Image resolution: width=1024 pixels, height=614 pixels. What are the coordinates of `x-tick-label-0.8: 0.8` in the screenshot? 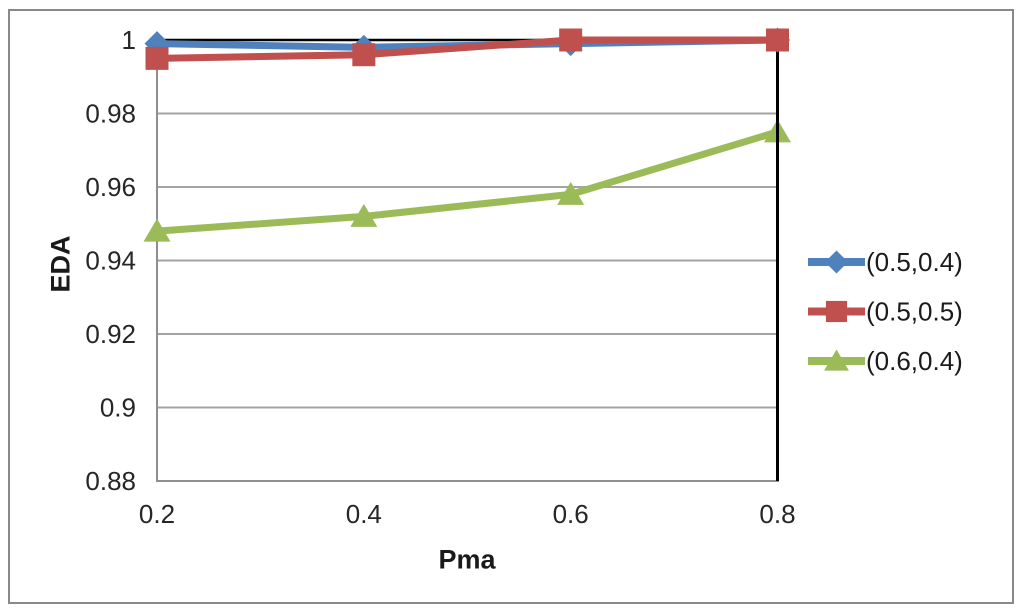 It's located at (777, 514).